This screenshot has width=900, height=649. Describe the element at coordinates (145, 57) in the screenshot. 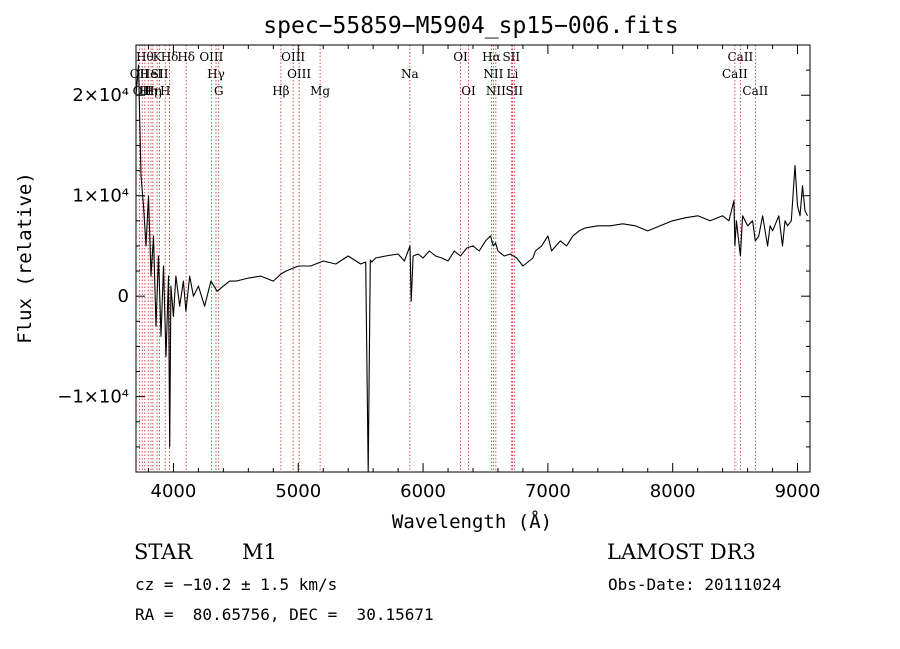

I see `emission-line-label: Hθ` at that location.